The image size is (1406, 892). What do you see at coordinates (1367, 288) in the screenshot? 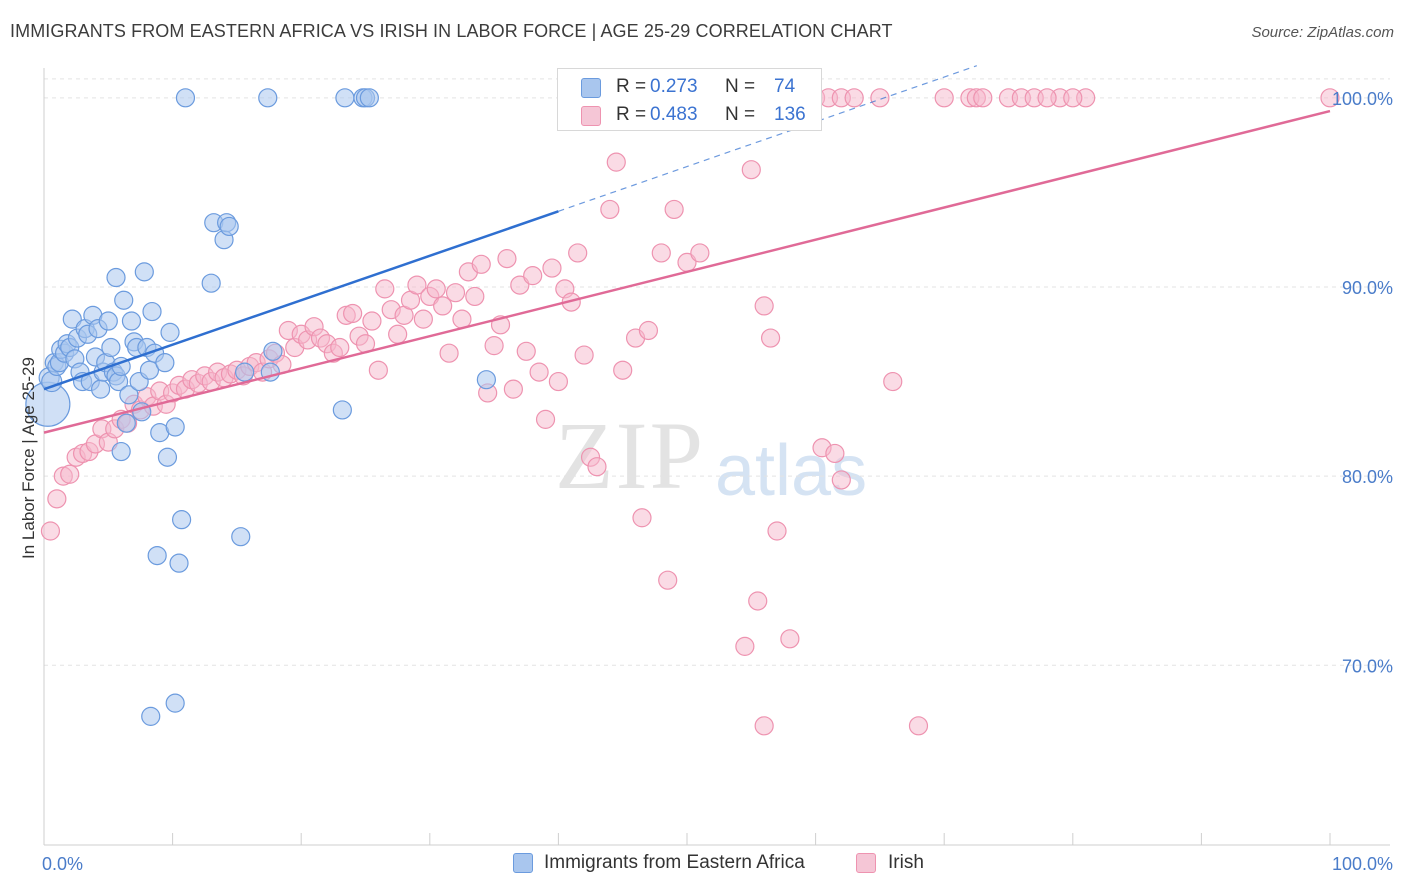
I see `y-tick-label: 90.0%` at bounding box center [1367, 288].